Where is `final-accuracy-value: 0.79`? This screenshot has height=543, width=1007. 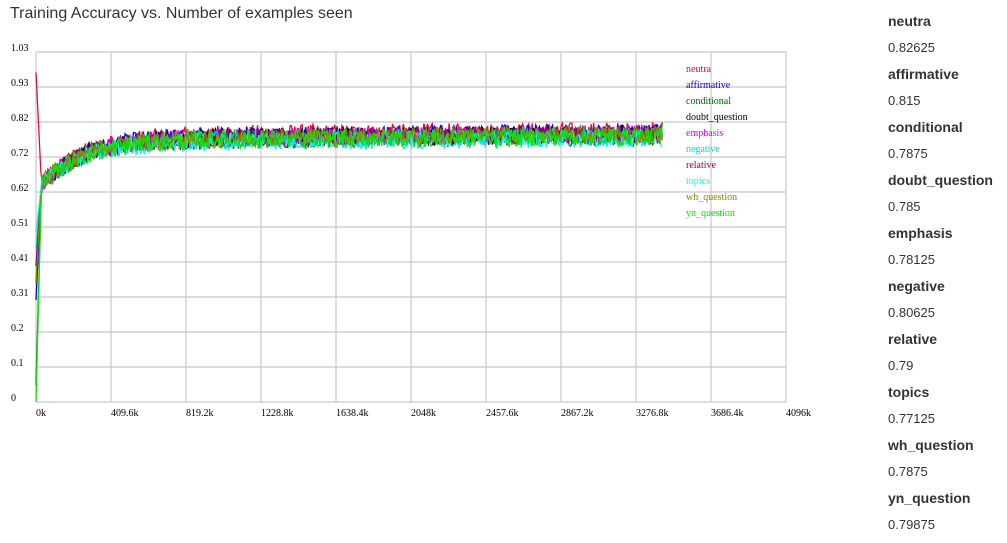 final-accuracy-value: 0.79 is located at coordinates (901, 365).